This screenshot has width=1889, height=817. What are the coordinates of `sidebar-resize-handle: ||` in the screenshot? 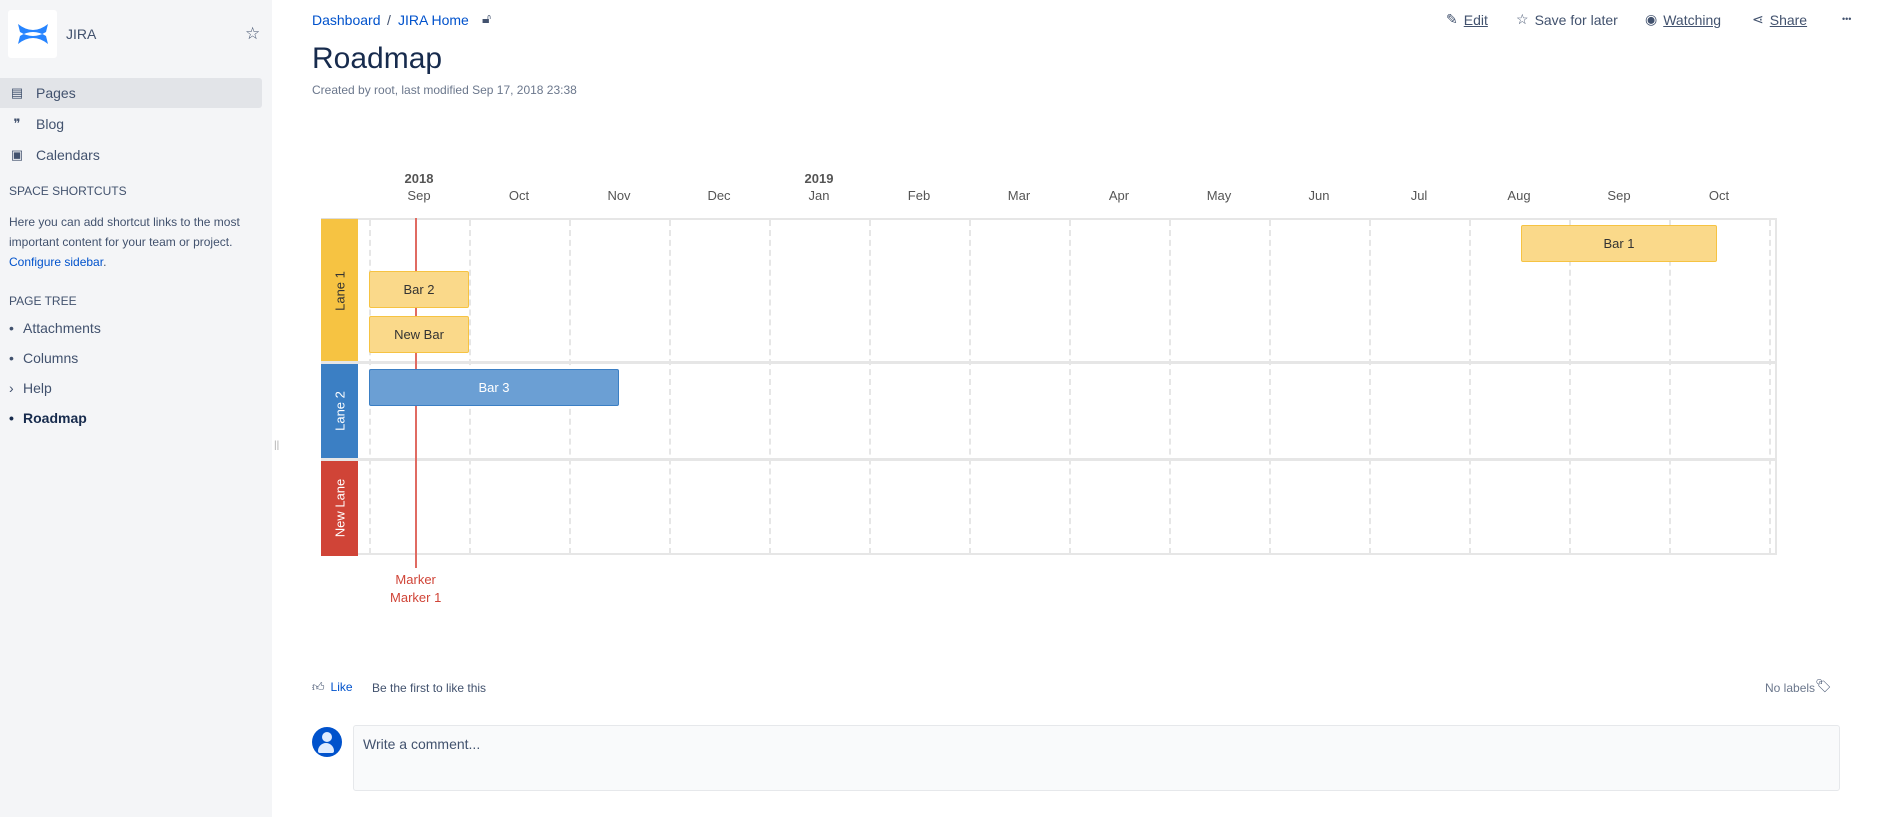 It's located at (277, 445).